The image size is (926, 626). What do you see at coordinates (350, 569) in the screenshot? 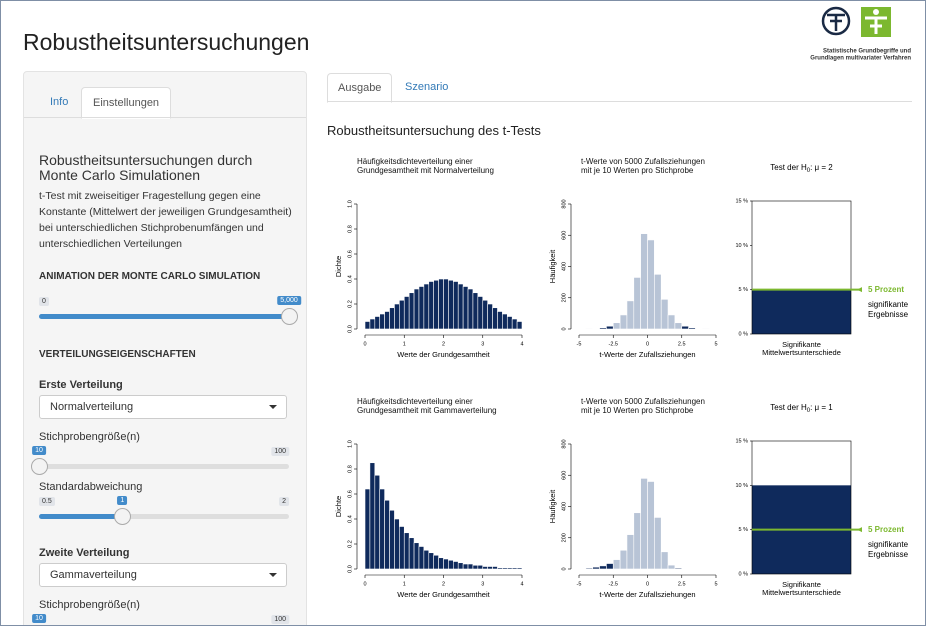
I see `y-tick-label: 0.0` at bounding box center [350, 569].